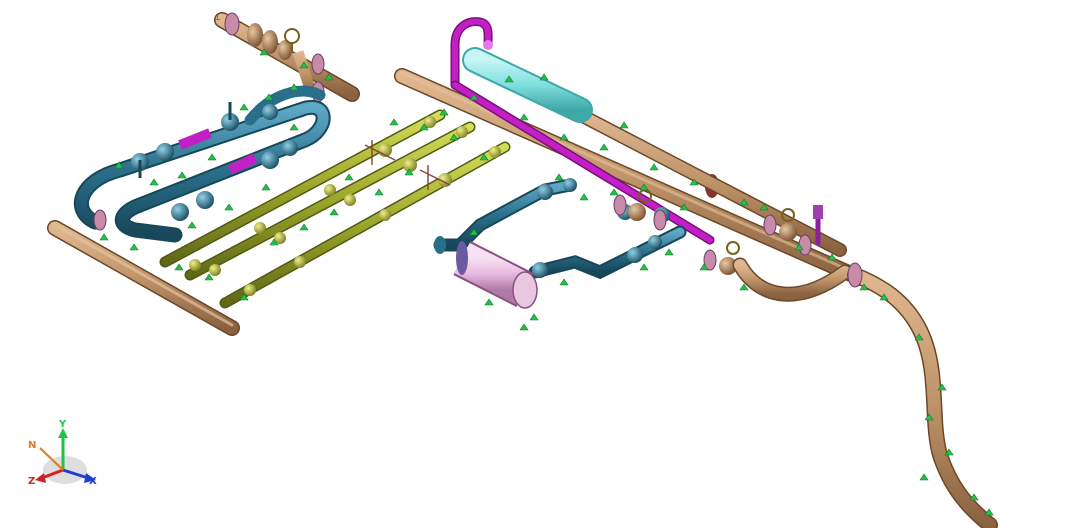 This screenshot has height=528, width=1081. Describe the element at coordinates (143, 278) in the screenshot. I see `left-header-pipe` at that location.